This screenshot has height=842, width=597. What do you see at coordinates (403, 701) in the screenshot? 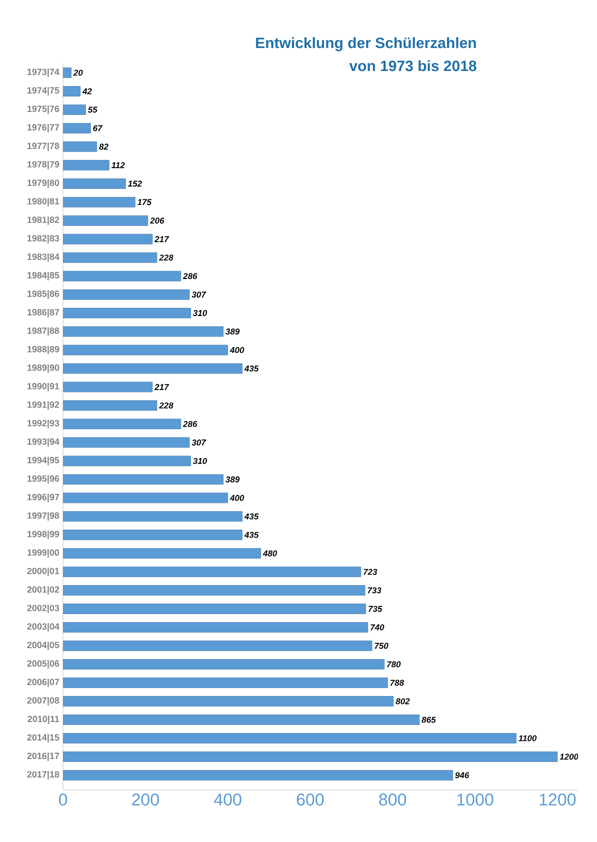
I see `data-label: 802` at bounding box center [403, 701].